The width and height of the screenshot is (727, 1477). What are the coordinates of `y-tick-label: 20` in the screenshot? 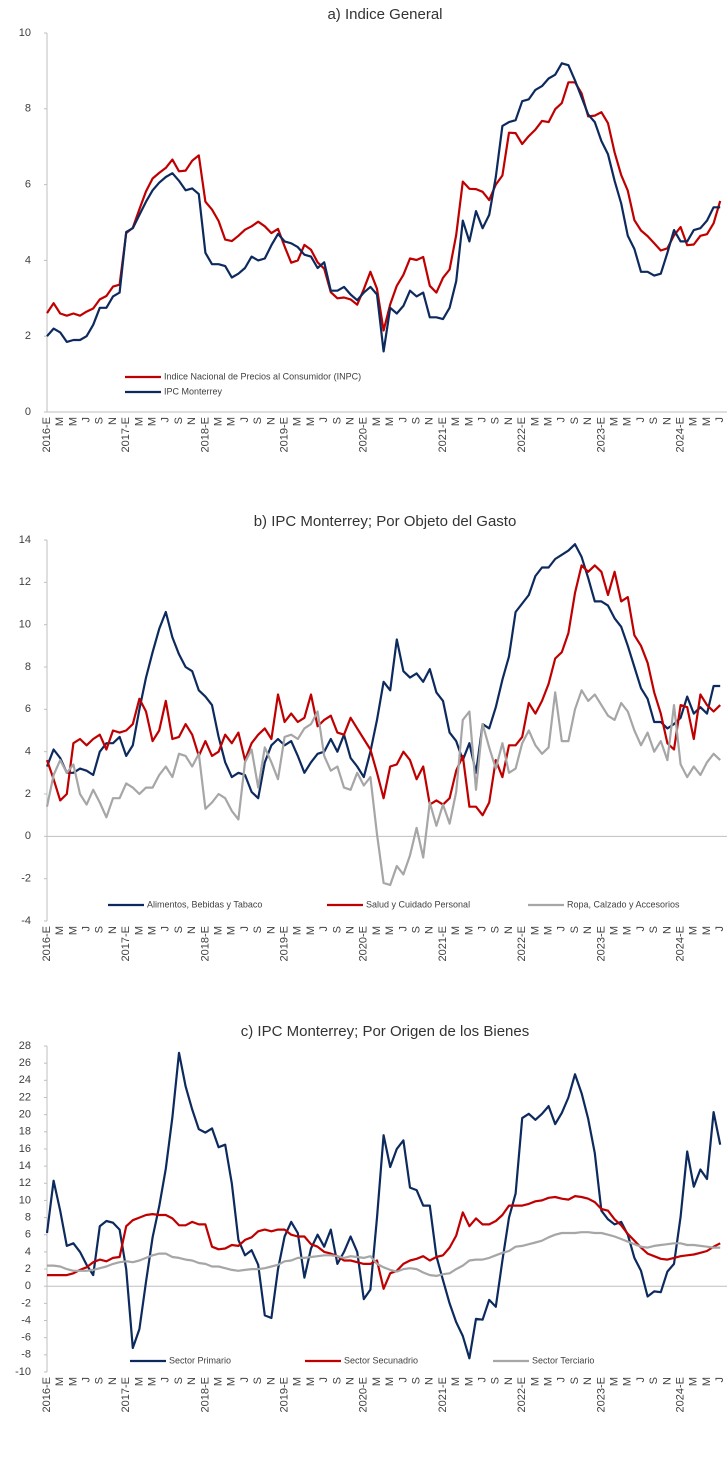 It's located at (25, 1115).